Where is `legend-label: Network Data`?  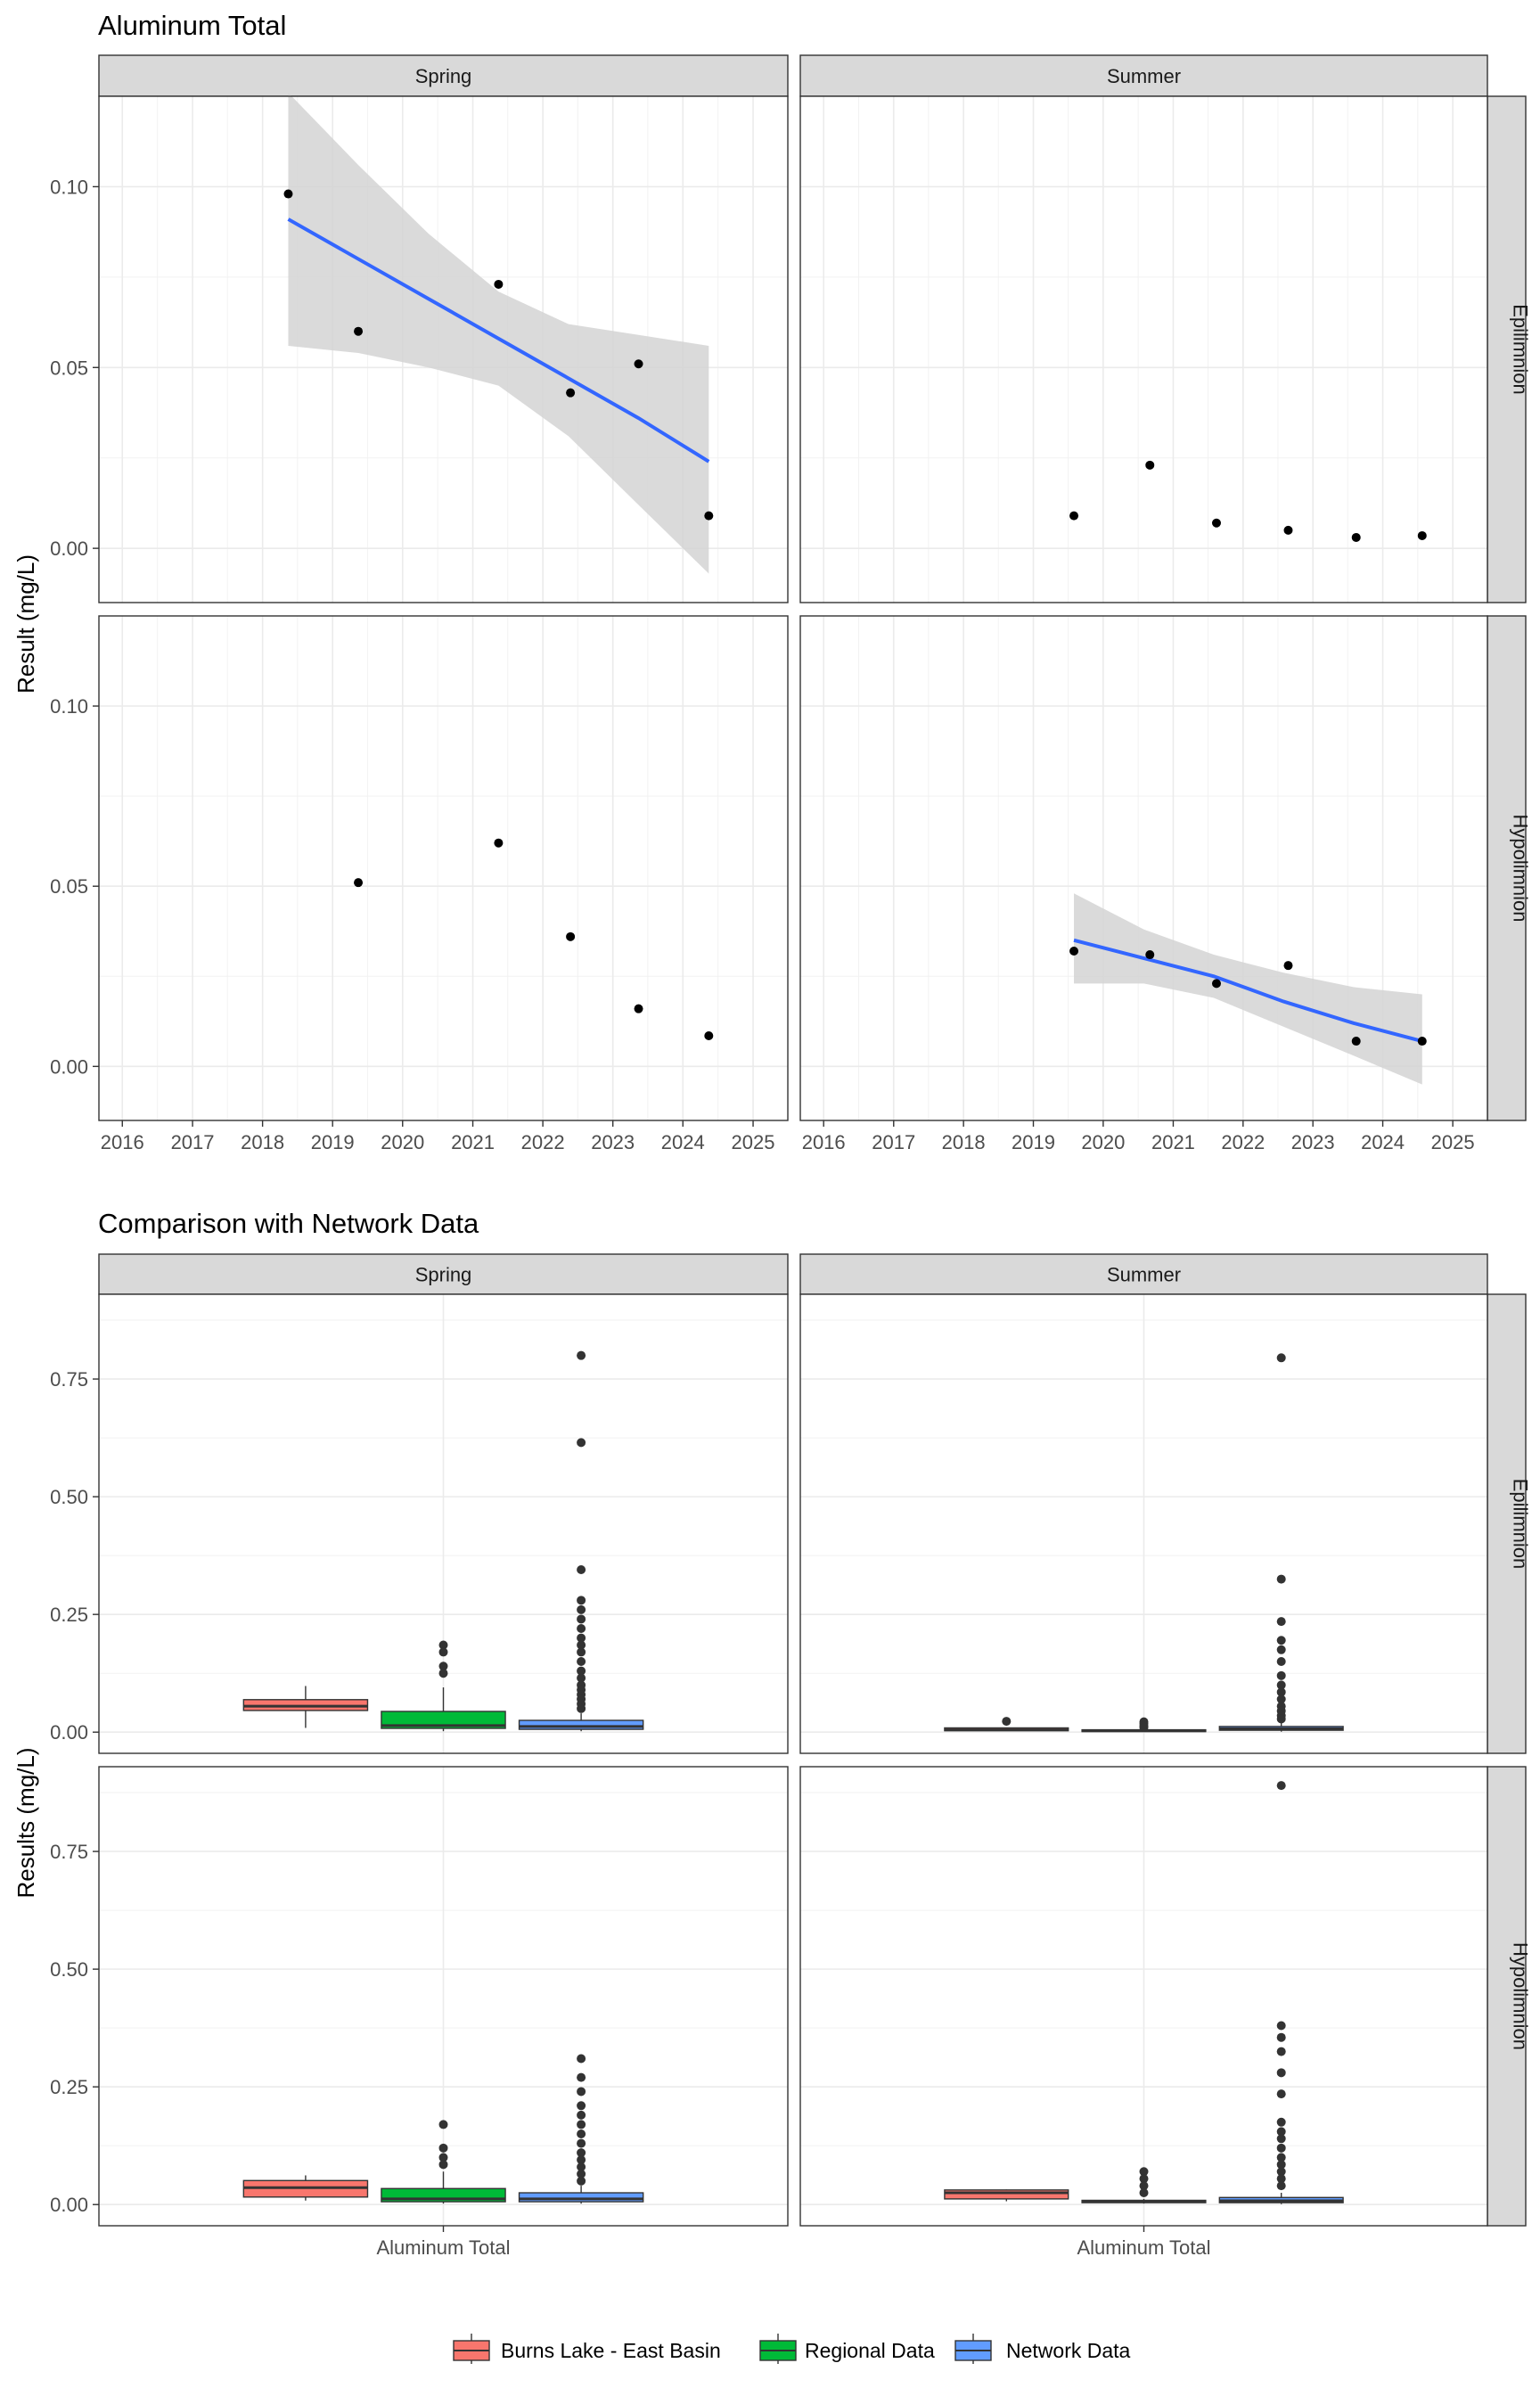
legend-label: Network Data is located at coordinates (1068, 2350).